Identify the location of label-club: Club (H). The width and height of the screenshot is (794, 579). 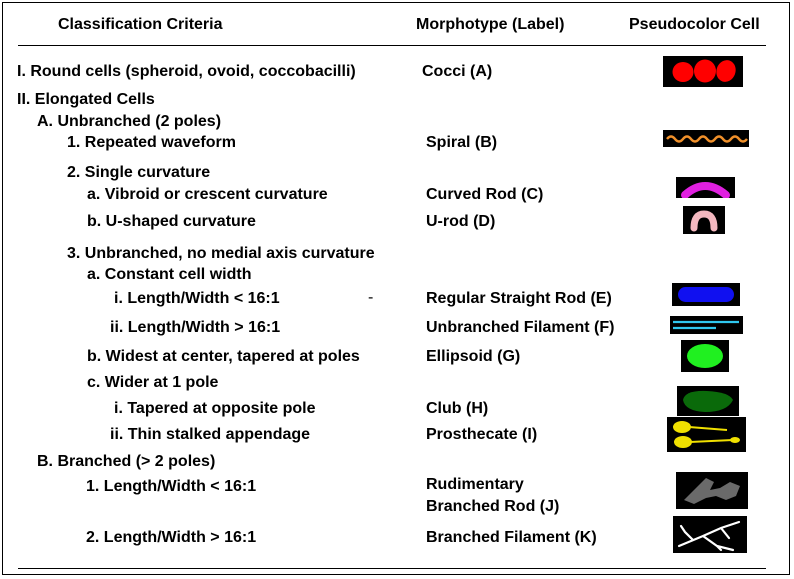
(457, 408).